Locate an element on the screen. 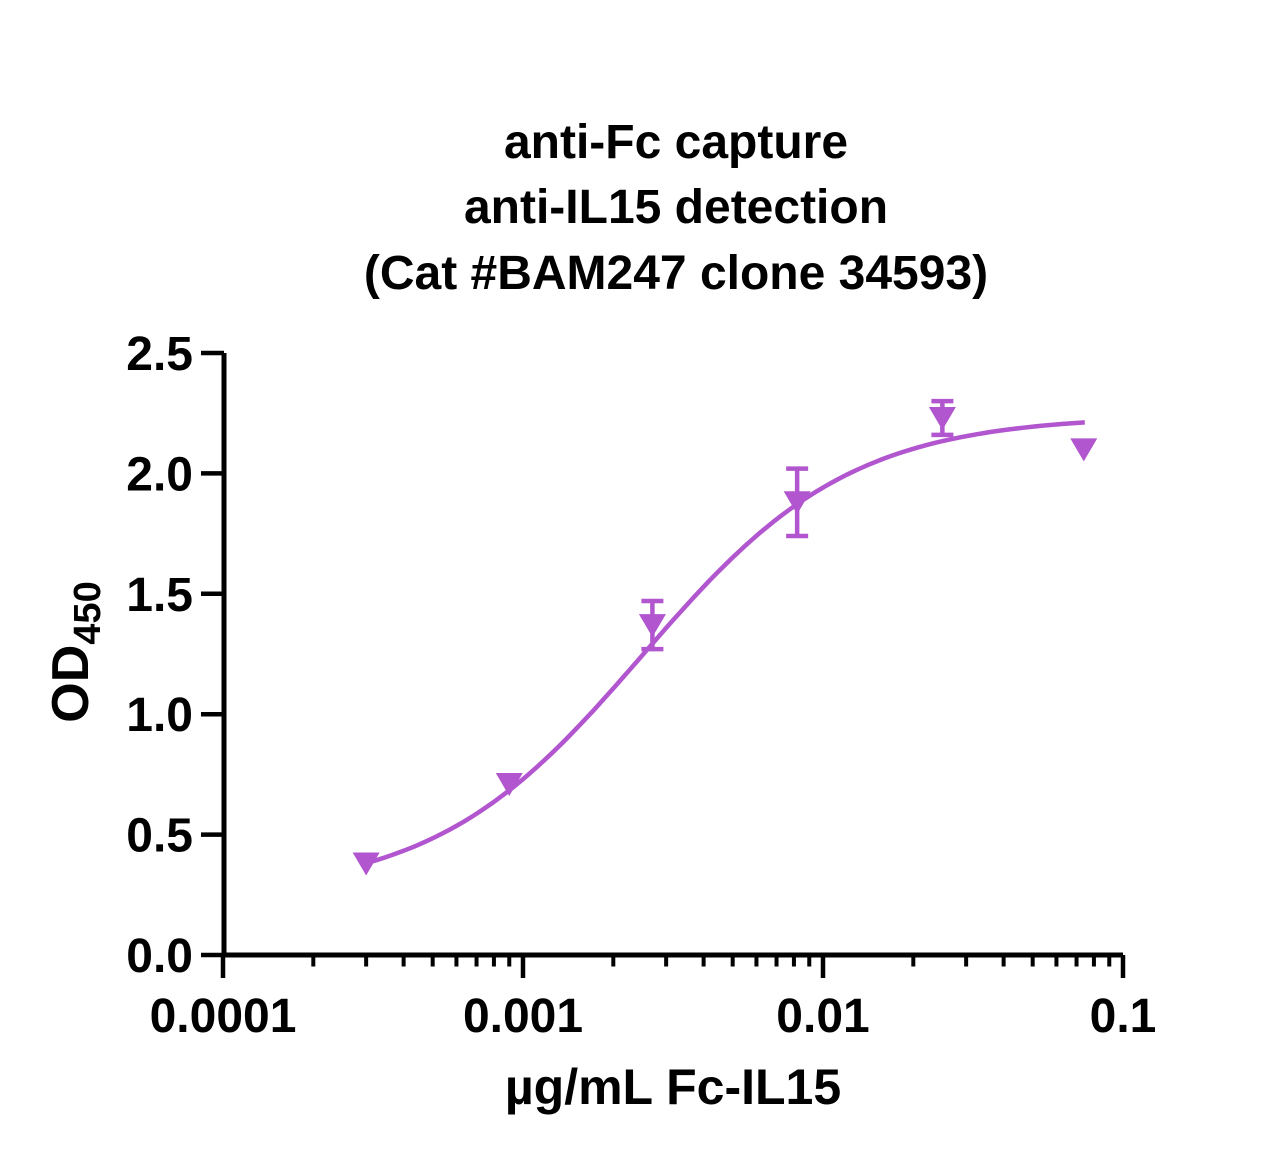 The height and width of the screenshot is (1162, 1267). y-tick-label: 1.5 is located at coordinates (159, 595).